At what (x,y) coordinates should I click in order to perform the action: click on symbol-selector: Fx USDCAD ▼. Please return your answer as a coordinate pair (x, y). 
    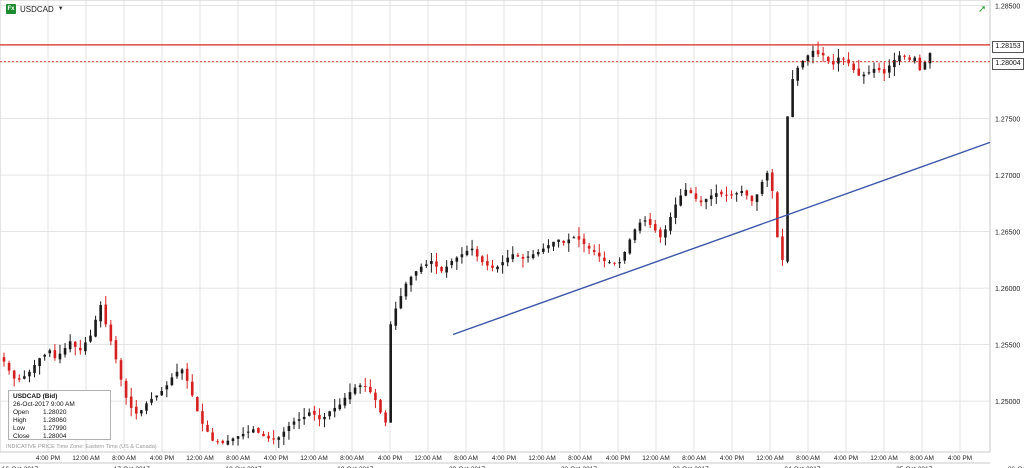
    Looking at the image, I should click on (35, 9).